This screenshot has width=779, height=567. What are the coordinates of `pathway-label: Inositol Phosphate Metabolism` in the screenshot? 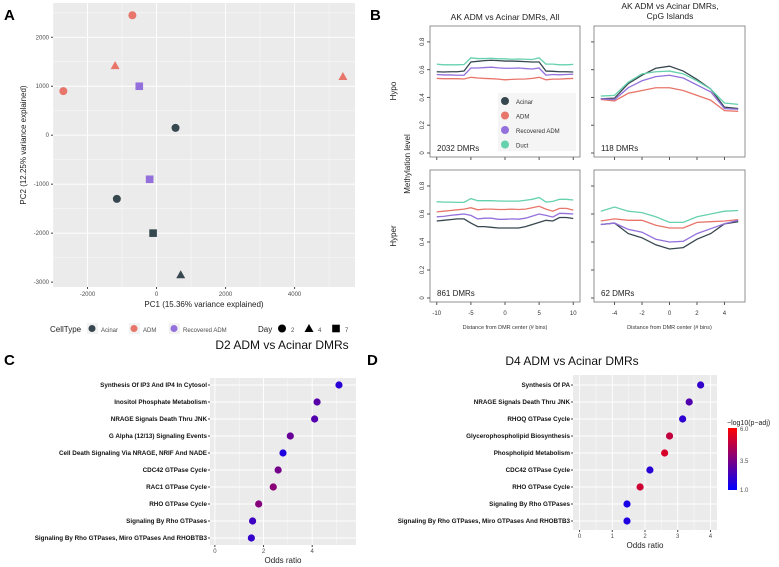 It's located at (160, 402).